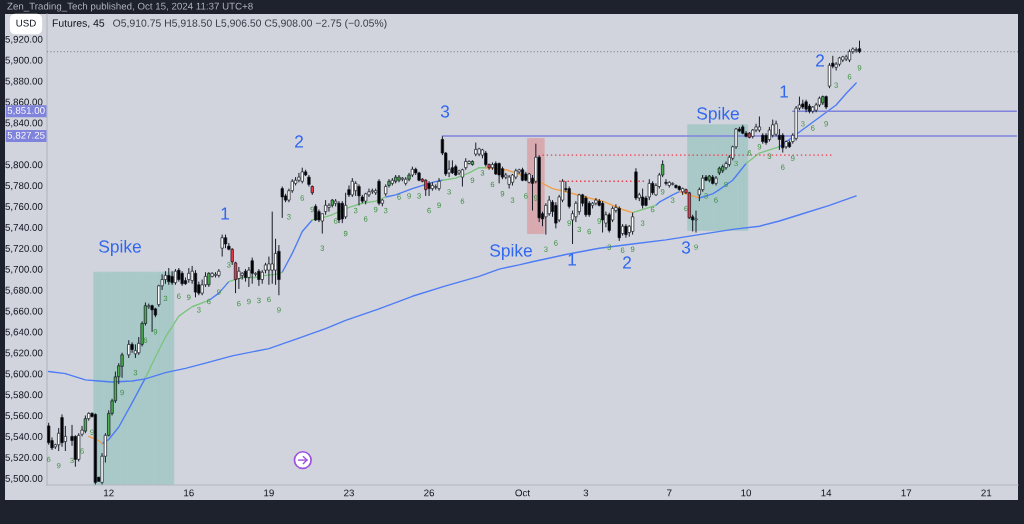 The image size is (1024, 524). I want to click on x-tick-label: 26, so click(429, 493).